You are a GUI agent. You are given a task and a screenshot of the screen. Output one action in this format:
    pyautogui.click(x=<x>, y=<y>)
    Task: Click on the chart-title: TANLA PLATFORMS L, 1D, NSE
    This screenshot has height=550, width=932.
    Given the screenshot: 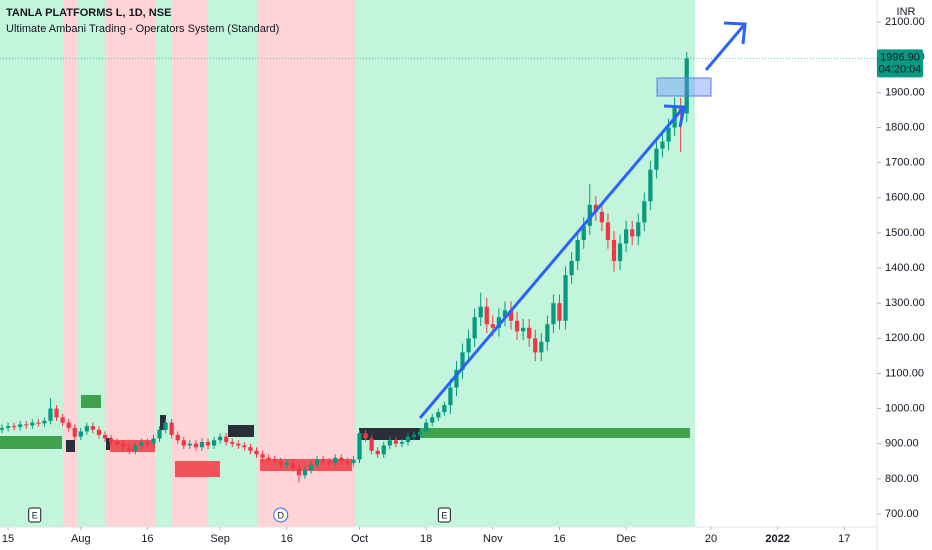 What is the action you would take?
    pyautogui.click(x=88, y=13)
    